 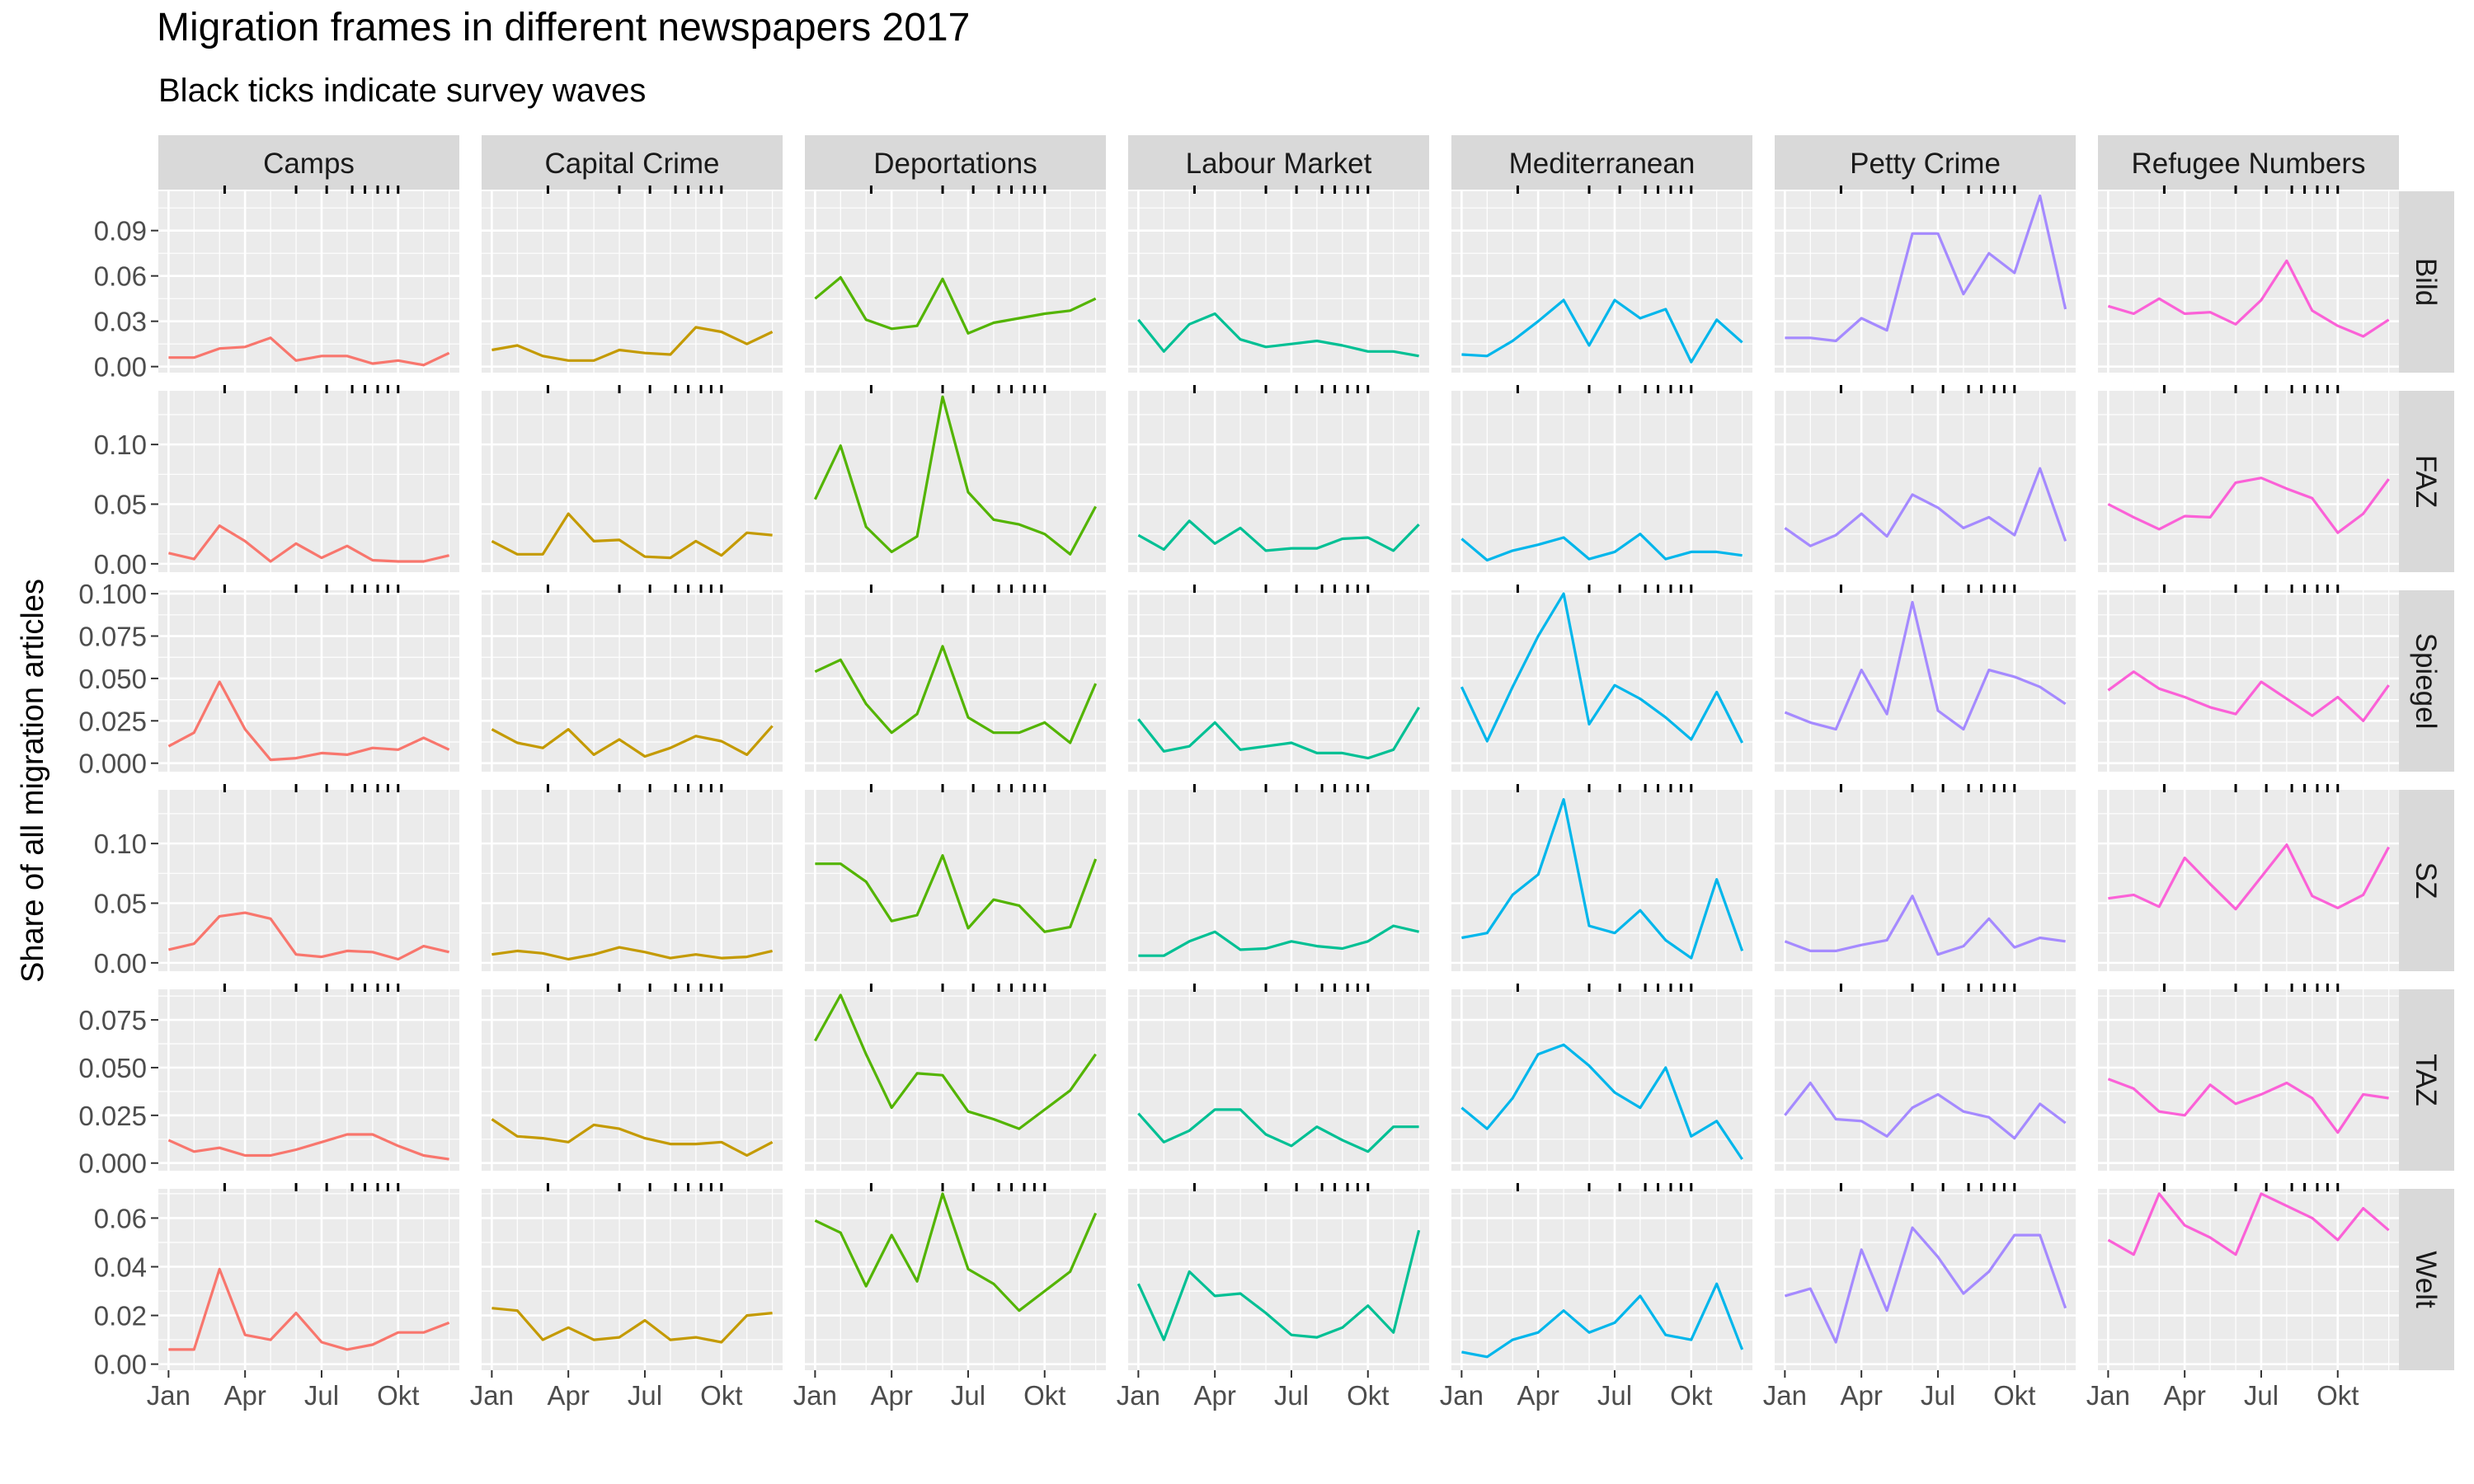 I want to click on y-tick-label: 0.05, so click(x=120, y=505).